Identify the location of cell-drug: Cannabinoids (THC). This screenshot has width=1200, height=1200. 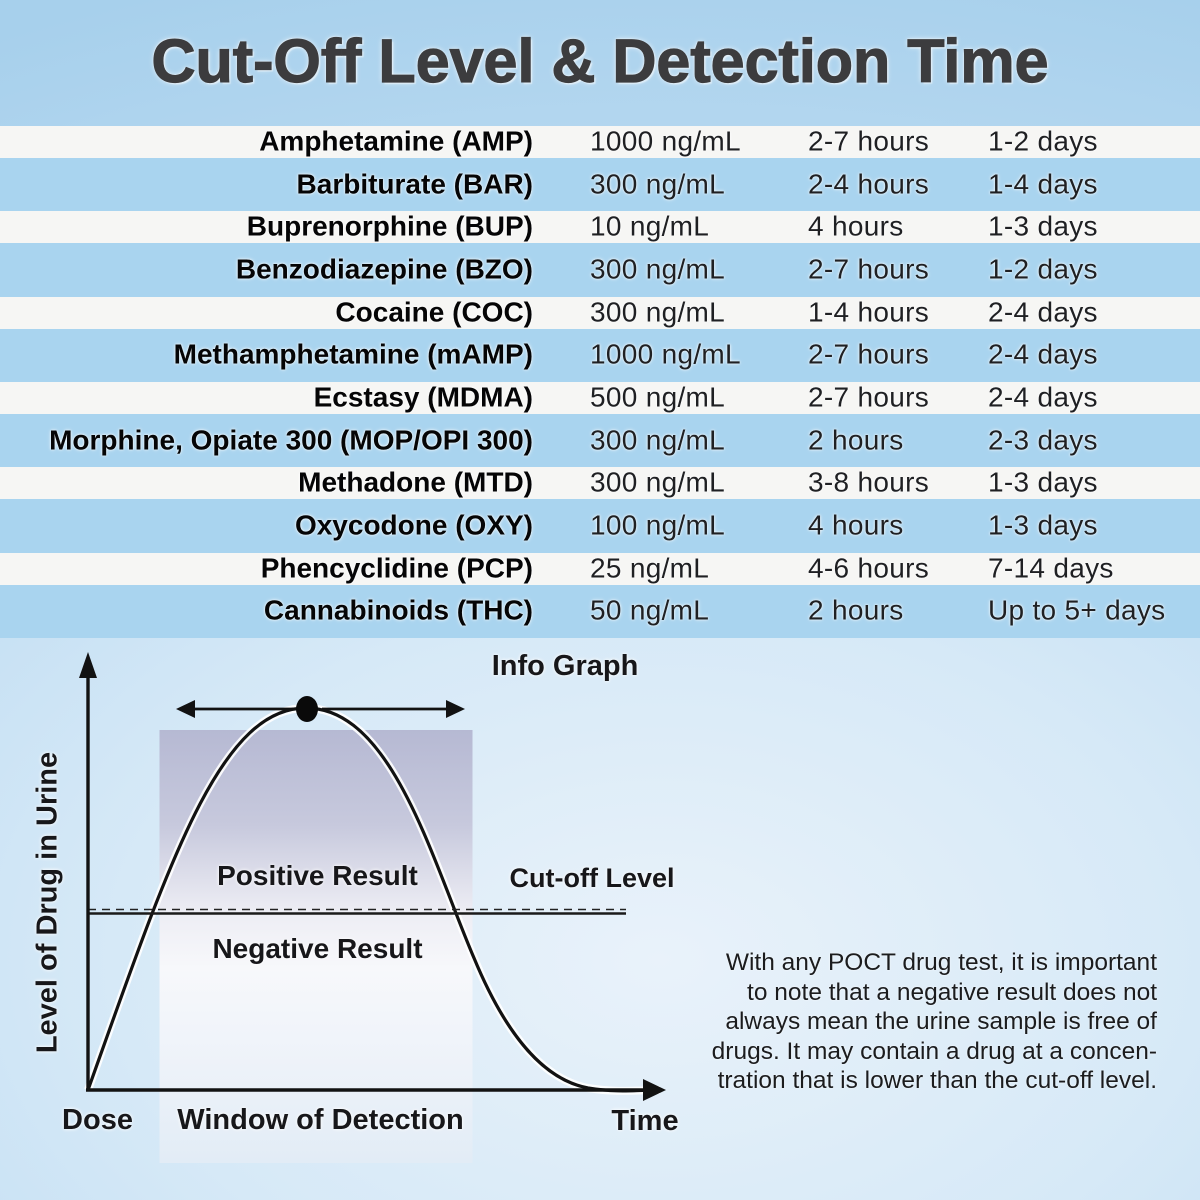
(398, 610).